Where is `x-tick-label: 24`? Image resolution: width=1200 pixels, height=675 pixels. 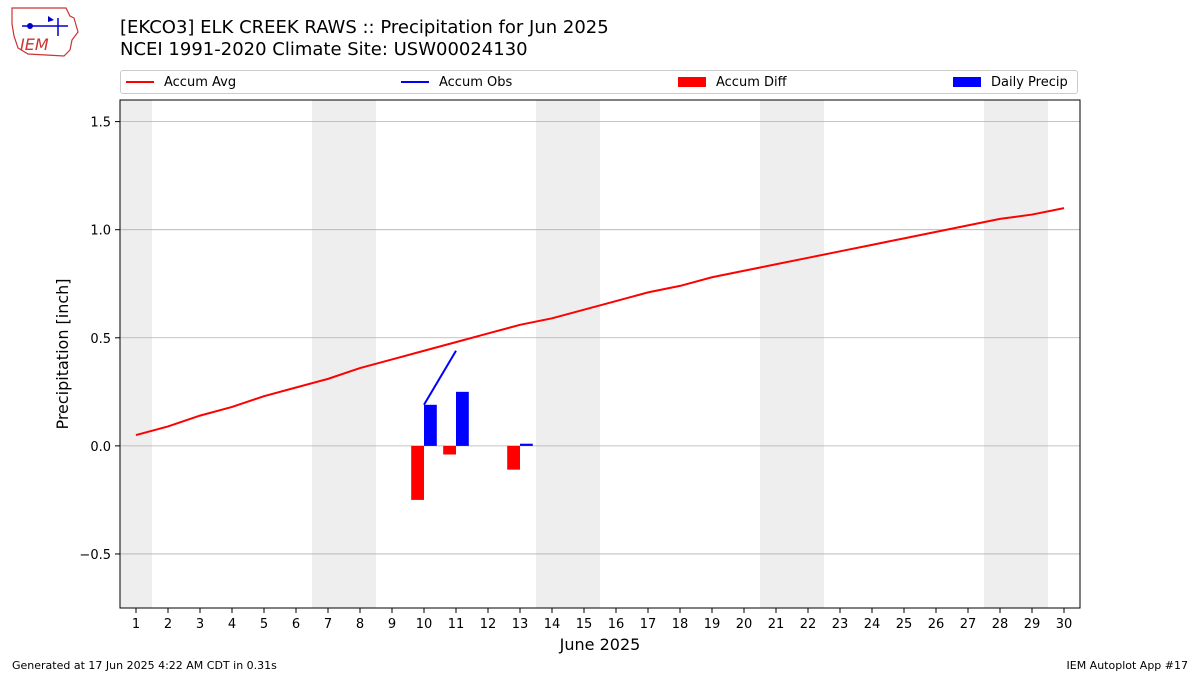 x-tick-label: 24 is located at coordinates (872, 624).